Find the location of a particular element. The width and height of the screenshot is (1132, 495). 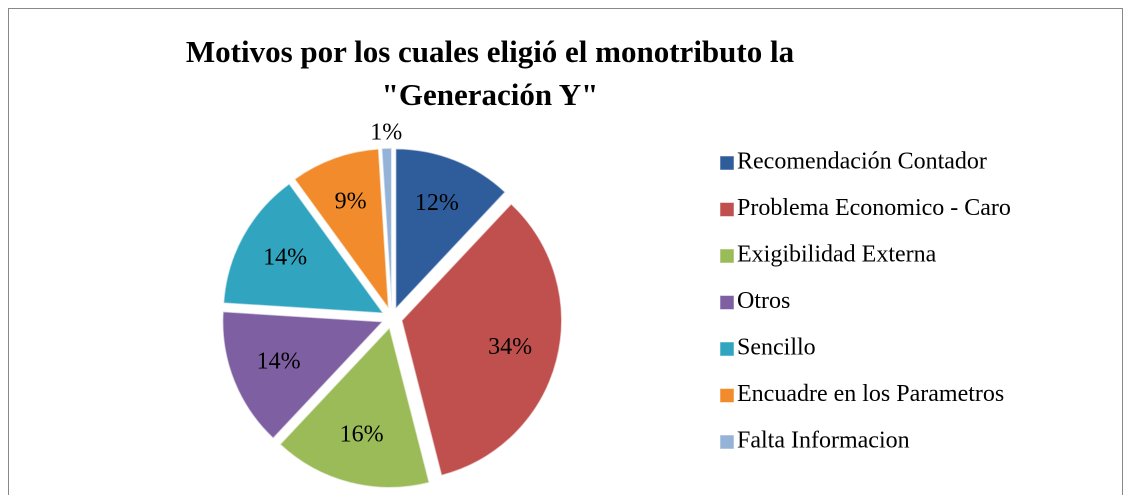

data-label: 12% is located at coordinates (437, 203).